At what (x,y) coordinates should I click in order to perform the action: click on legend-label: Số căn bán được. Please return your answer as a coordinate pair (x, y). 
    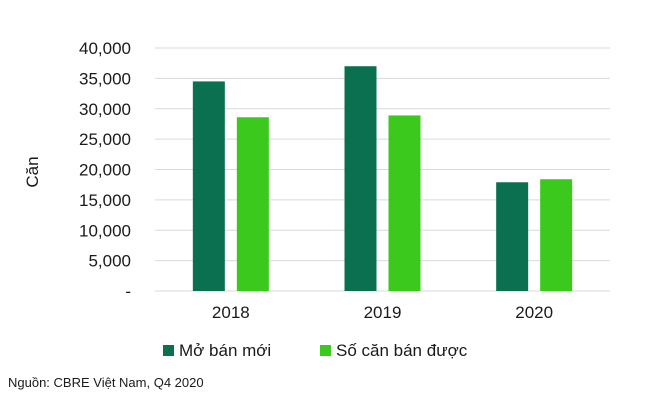
    Looking at the image, I should click on (402, 350).